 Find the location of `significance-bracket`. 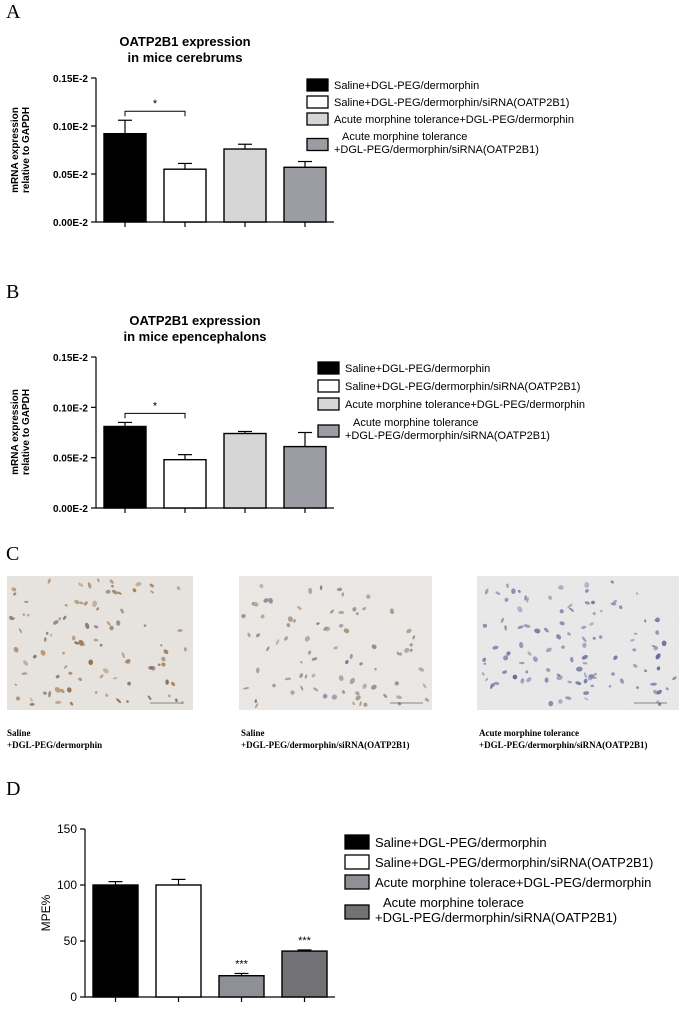

significance-bracket is located at coordinates (155, 113).